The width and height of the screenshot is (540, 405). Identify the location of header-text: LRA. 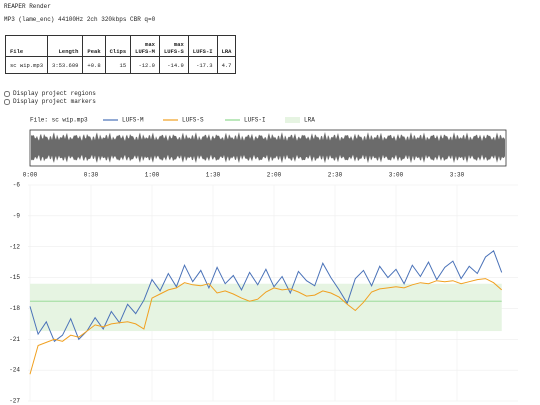
(226, 51).